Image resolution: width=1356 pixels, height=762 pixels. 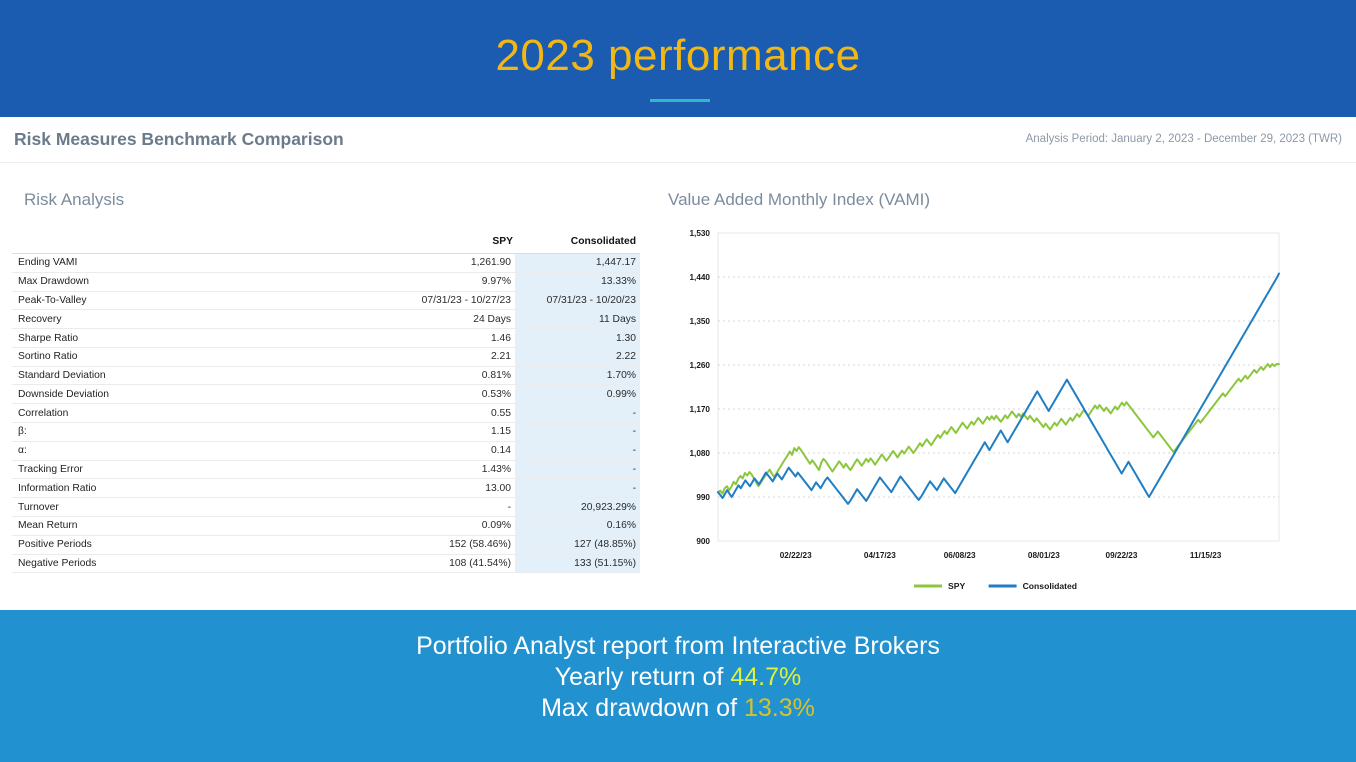 What do you see at coordinates (377, 413) in the screenshot?
I see `spy-value: 0.55` at bounding box center [377, 413].